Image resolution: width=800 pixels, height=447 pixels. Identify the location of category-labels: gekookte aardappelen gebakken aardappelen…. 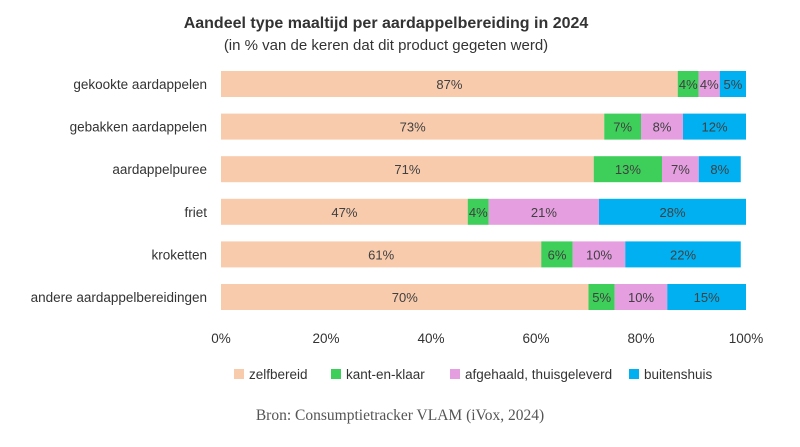
(119, 191).